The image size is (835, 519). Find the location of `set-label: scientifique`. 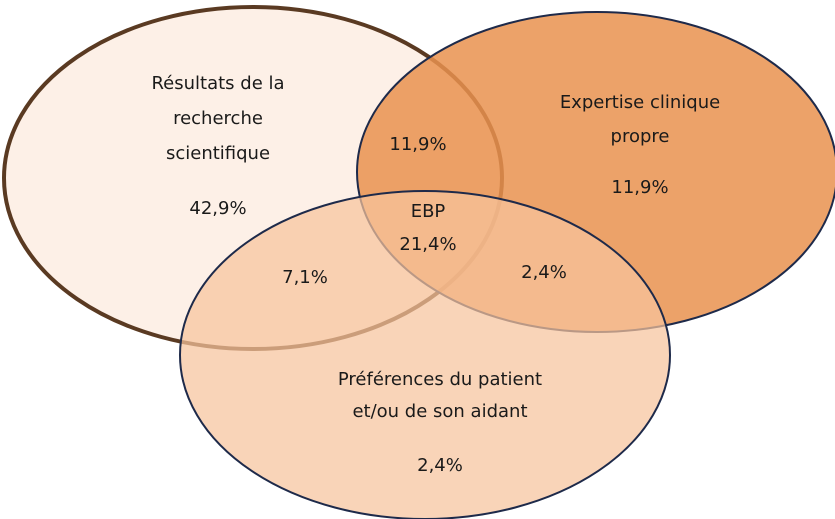

set-label: scientifique is located at coordinates (218, 153).